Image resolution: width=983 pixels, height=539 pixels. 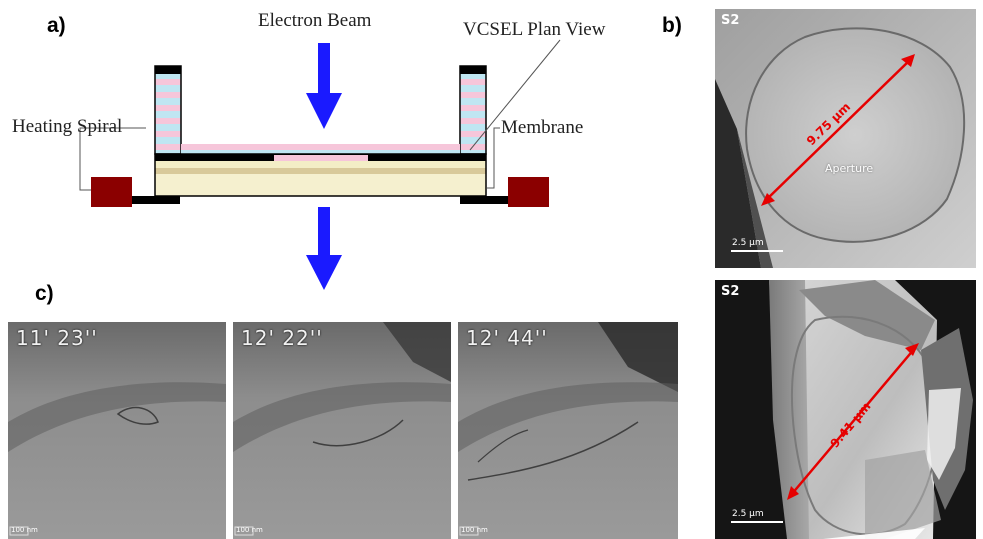 What do you see at coordinates (515, 95) in the screenshot?
I see `vcsel-leader` at bounding box center [515, 95].